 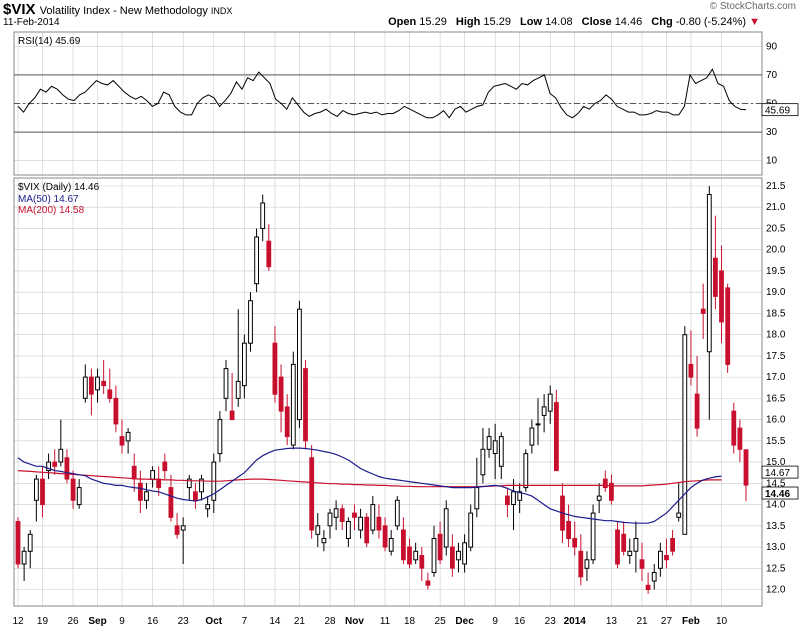 What do you see at coordinates (776, 420) in the screenshot?
I see `price-y-tick: 16.0` at bounding box center [776, 420].